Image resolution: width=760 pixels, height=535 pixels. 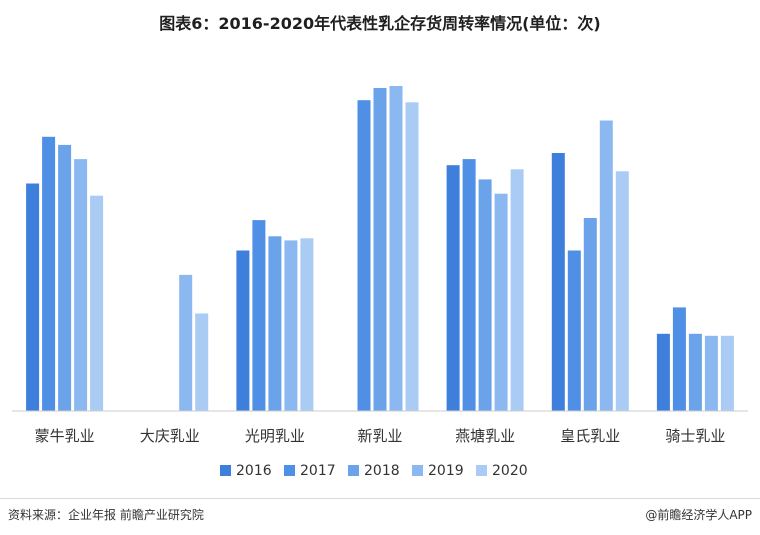 What do you see at coordinates (254, 471) in the screenshot?
I see `legend-label-2016: 2016` at bounding box center [254, 471].